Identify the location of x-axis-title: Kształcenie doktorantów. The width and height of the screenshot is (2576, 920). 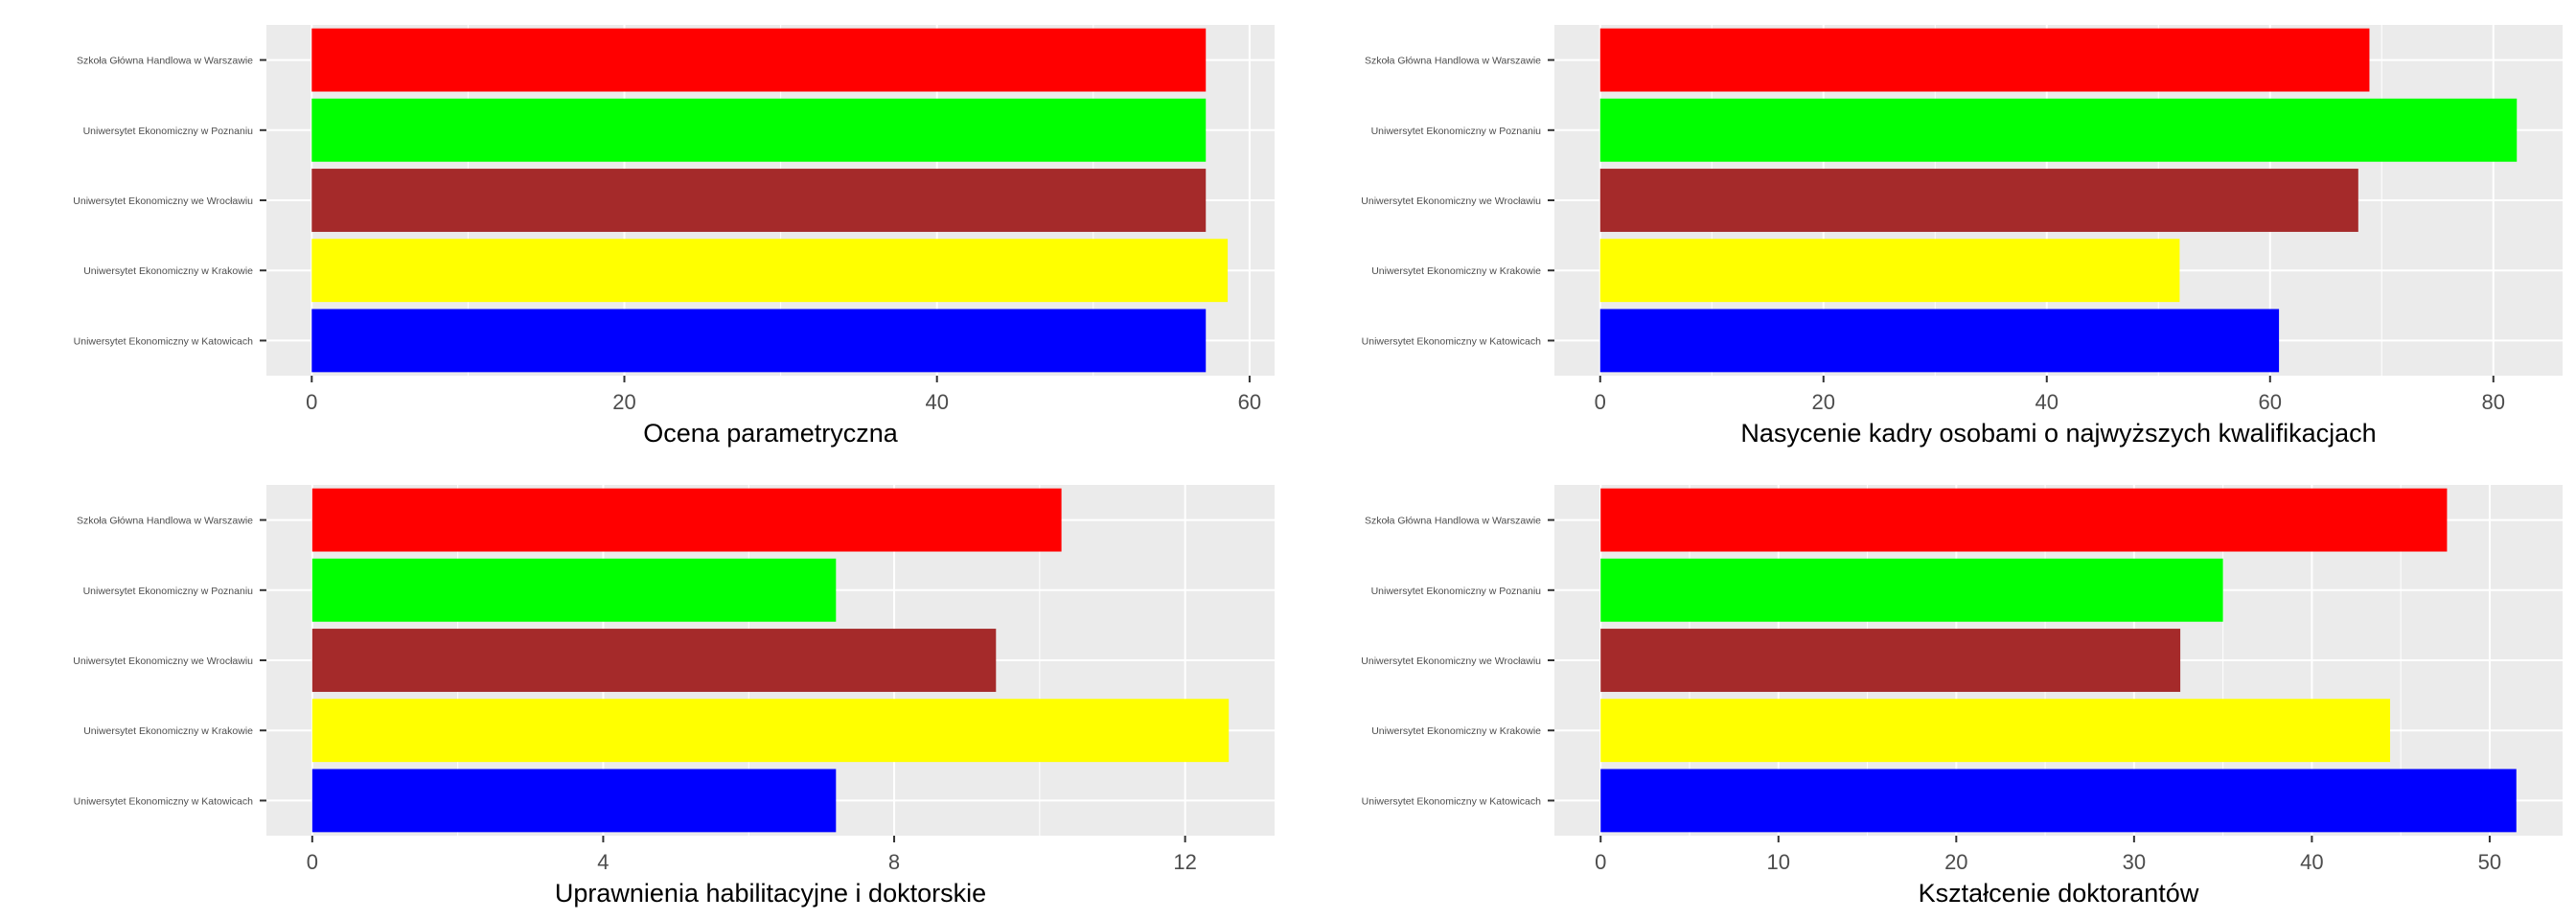
(2059, 893).